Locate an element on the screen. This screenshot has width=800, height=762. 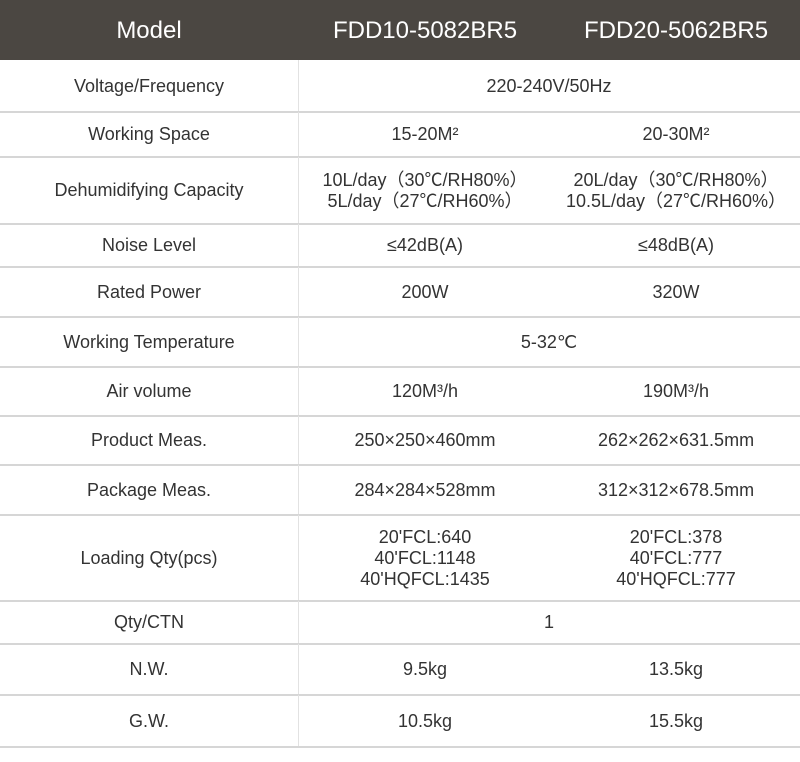
value-cell: 1 is located at coordinates (549, 622).